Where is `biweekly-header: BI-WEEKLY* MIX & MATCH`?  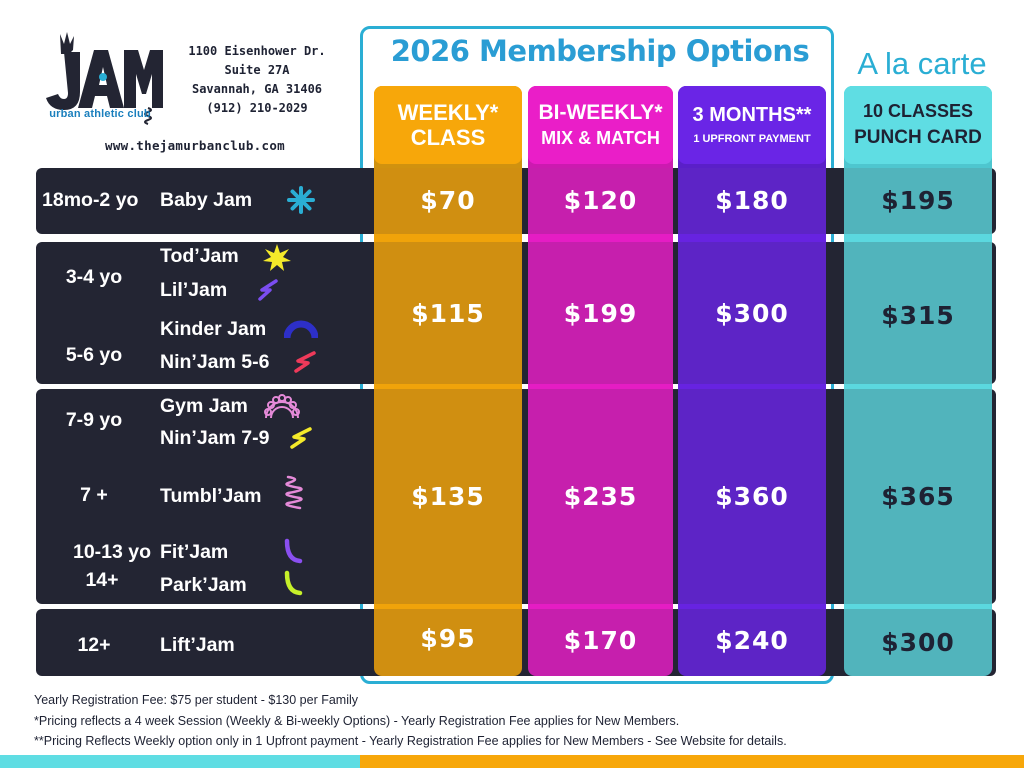
biweekly-header: BI-WEEKLY* MIX & MATCH is located at coordinates (600, 125).